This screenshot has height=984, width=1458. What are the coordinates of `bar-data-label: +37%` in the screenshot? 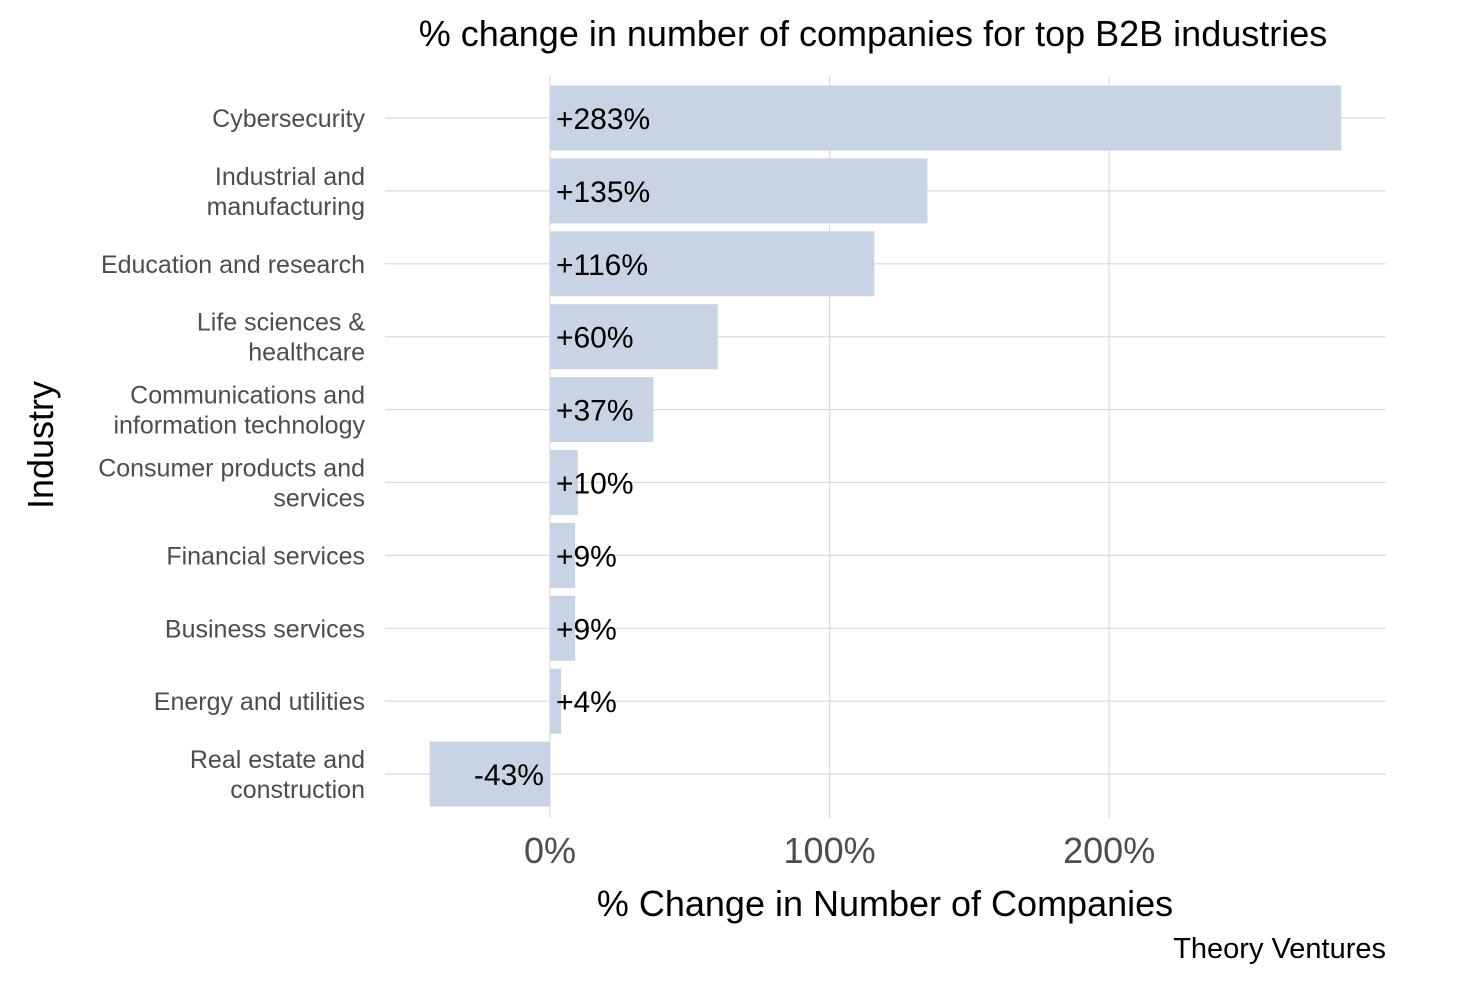 It's located at (595, 411).